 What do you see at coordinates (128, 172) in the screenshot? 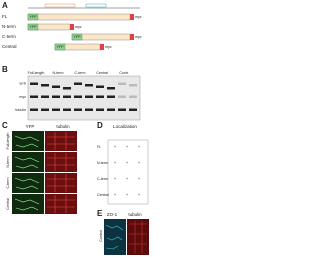
I see `table-frame` at bounding box center [128, 172].